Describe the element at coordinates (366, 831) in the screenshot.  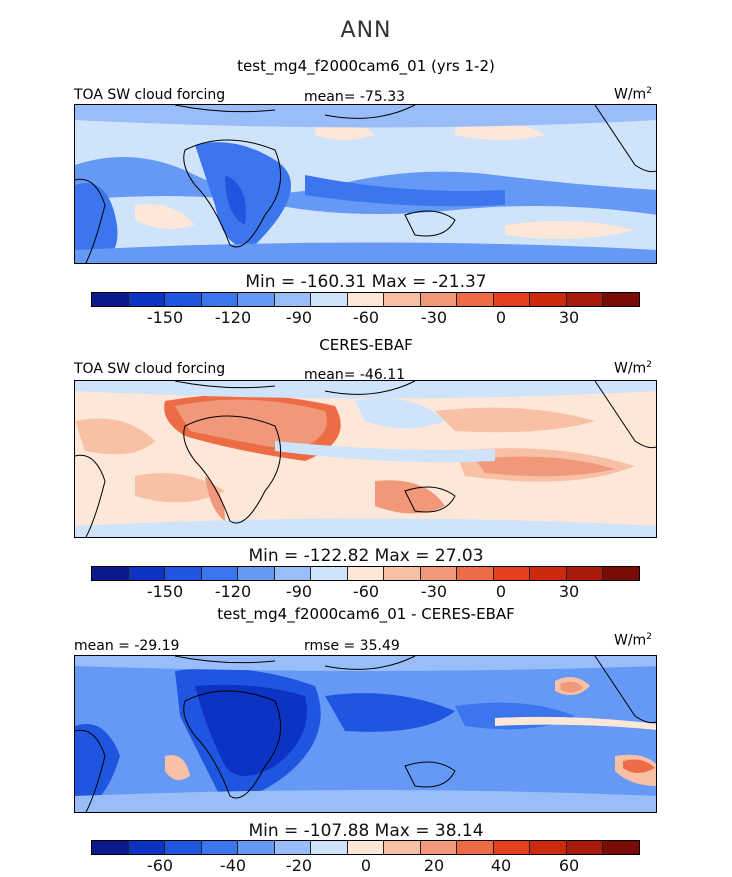
I see `panel-3-minmax: Min = -107.88 Max = 38.14` at that location.